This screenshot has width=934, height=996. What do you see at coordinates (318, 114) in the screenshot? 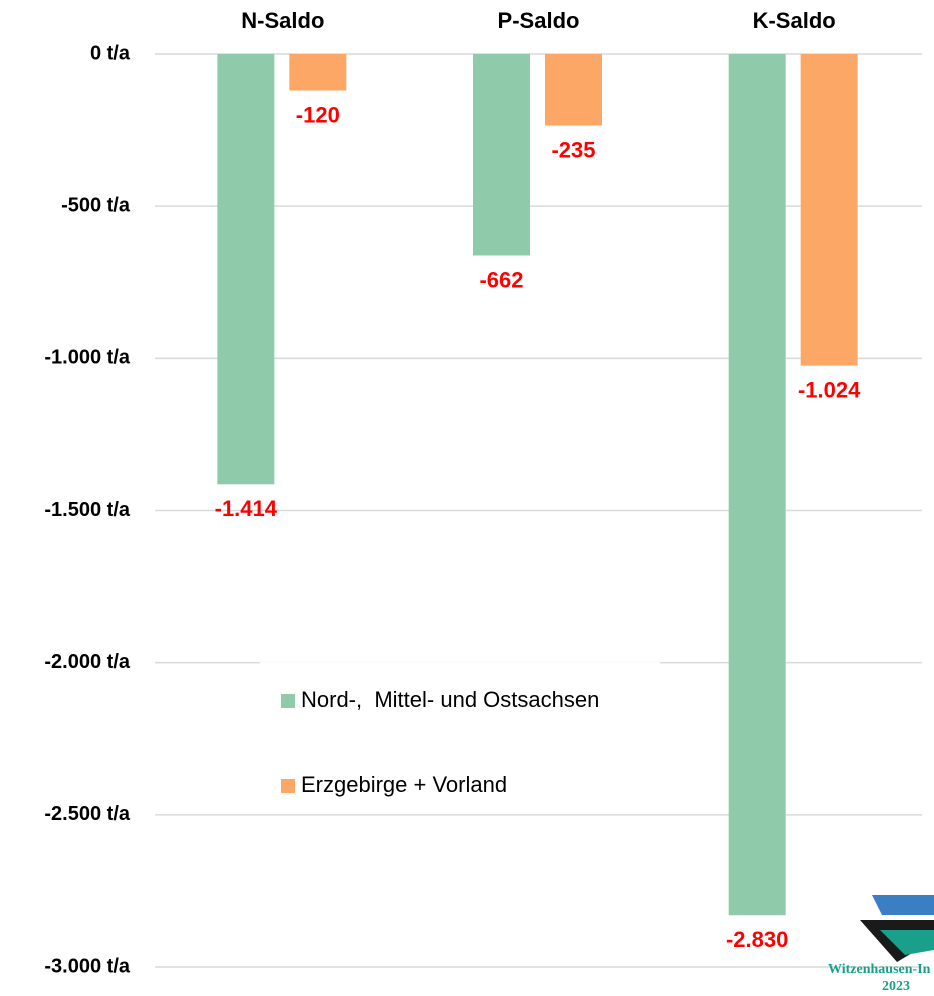
I see `data-label: -120` at bounding box center [318, 114].